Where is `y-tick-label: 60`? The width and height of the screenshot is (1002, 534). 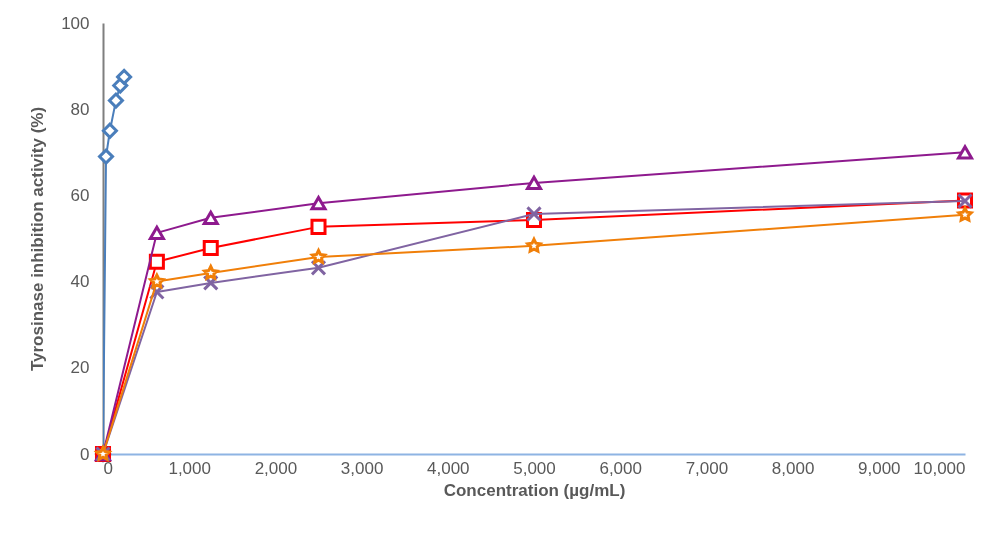 y-tick-label: 60 is located at coordinates (80, 195).